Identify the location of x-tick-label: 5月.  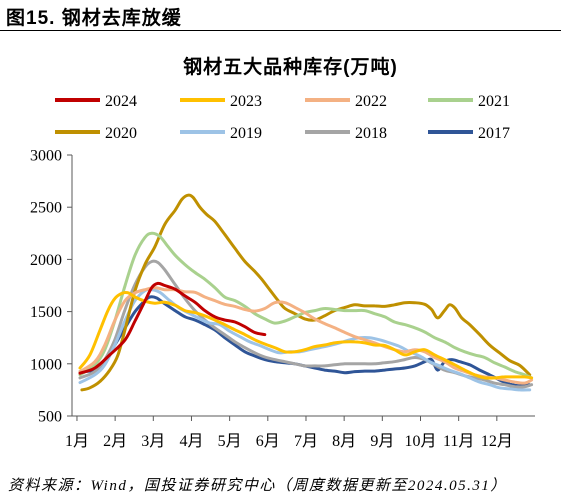
(230, 441).